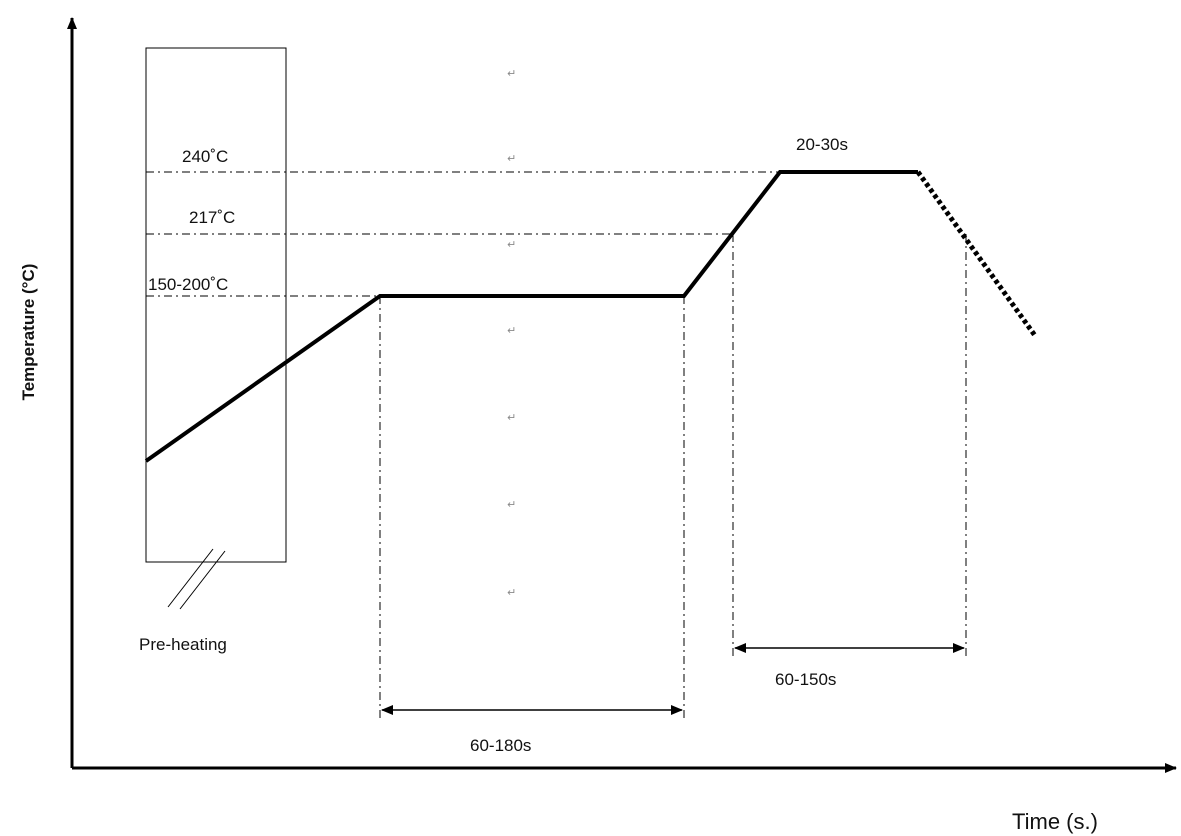 The width and height of the screenshot is (1181, 836). What do you see at coordinates (183, 644) in the screenshot?
I see `label-preheating: Pre-heating` at bounding box center [183, 644].